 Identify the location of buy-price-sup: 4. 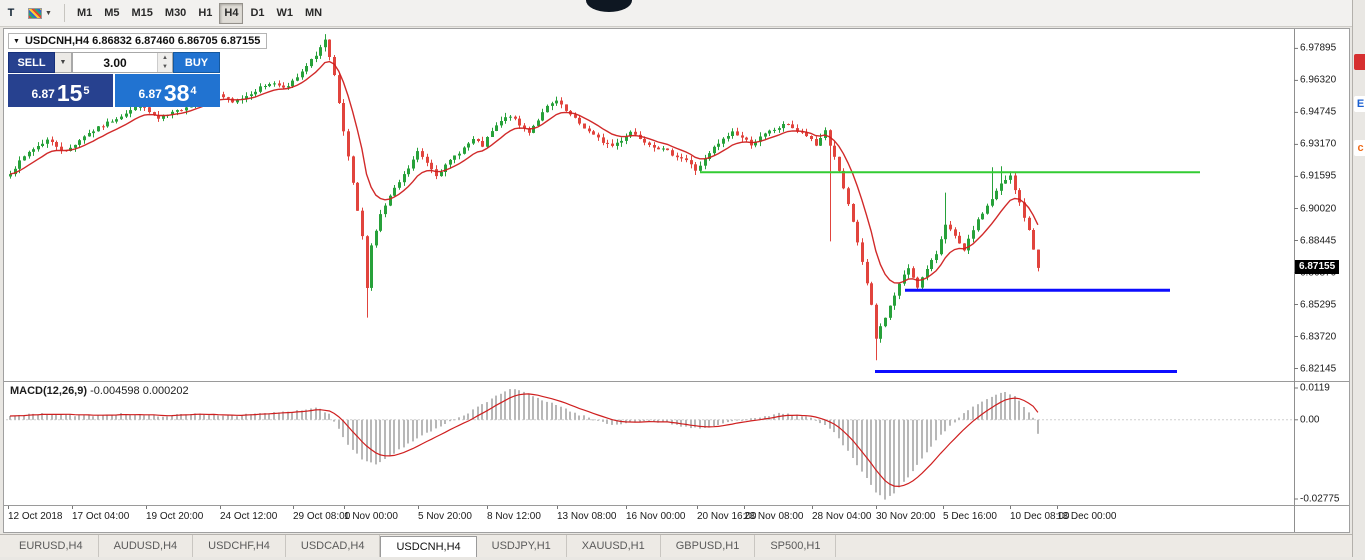
(193, 91).